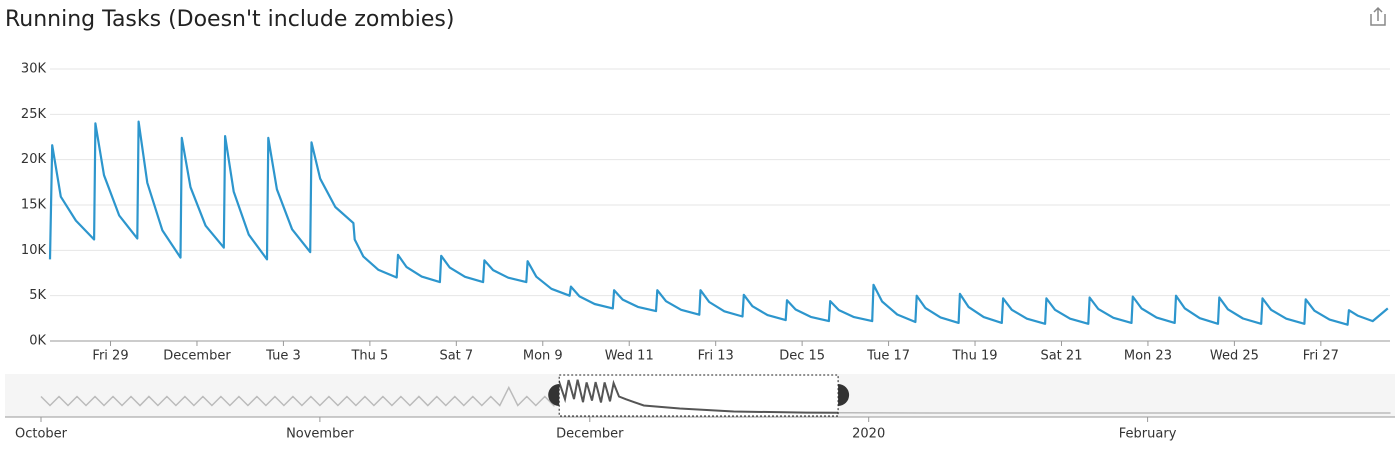  Describe the element at coordinates (1148, 434) in the screenshot. I see `navigator-tick-label: February` at that location.